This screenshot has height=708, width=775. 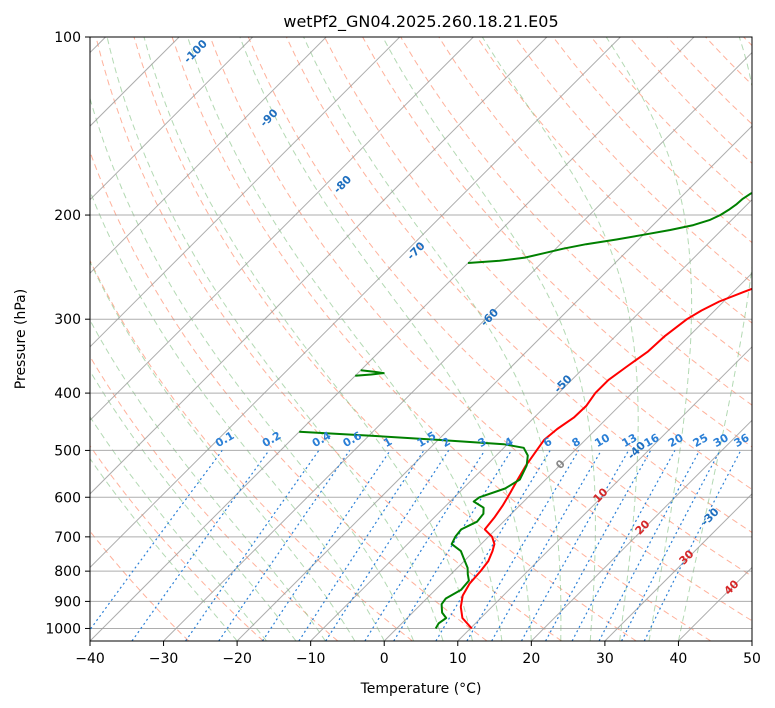 What do you see at coordinates (67, 320) in the screenshot?
I see `y-tick-label: 300` at bounding box center [67, 320].